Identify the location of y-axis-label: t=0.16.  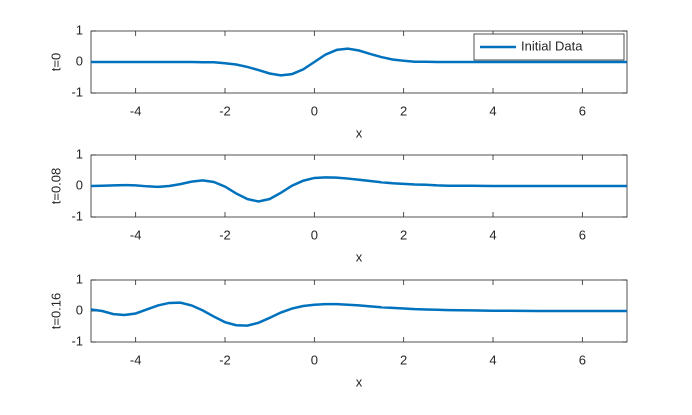
(55, 311).